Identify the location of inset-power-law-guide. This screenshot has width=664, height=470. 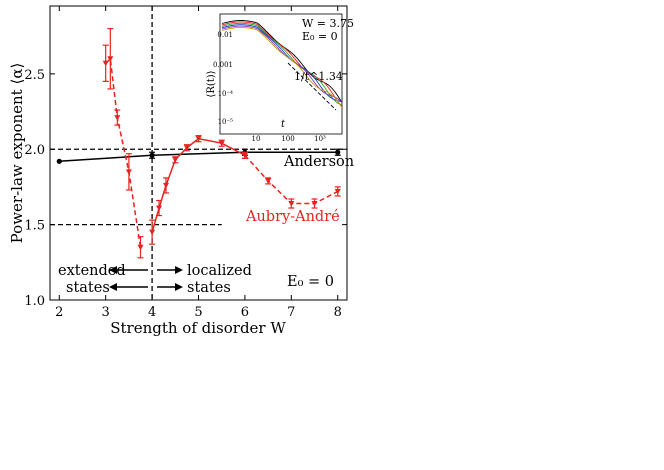
(312, 86).